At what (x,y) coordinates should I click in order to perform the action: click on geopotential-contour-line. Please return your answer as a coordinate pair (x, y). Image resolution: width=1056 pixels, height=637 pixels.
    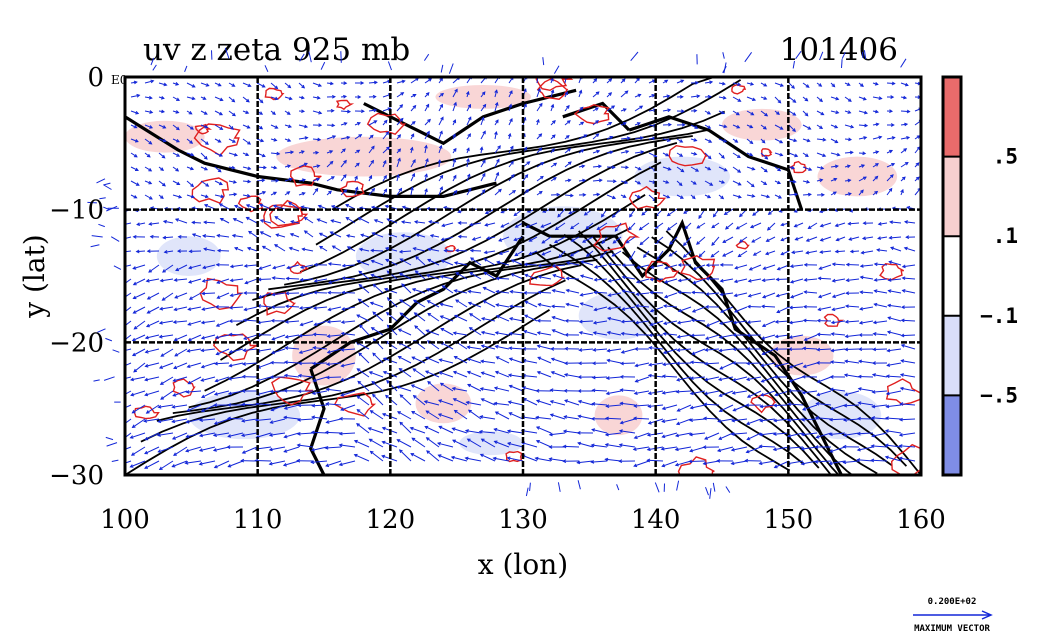
    Looking at the image, I should click on (528, 162).